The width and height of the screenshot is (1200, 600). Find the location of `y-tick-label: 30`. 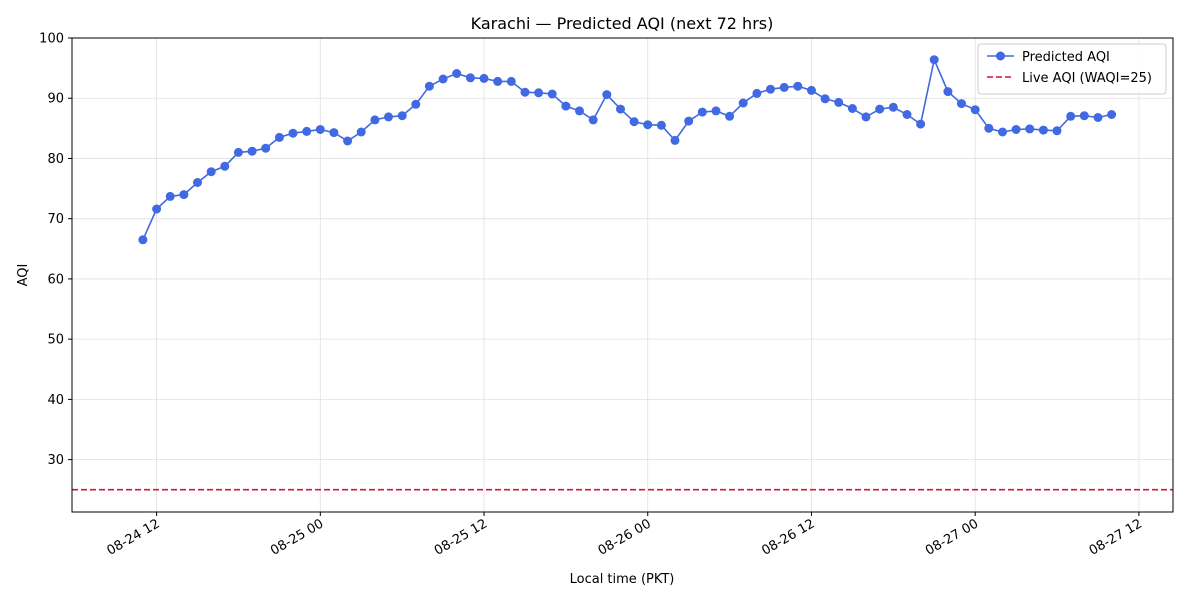

y-tick-label: 30 is located at coordinates (55, 460).